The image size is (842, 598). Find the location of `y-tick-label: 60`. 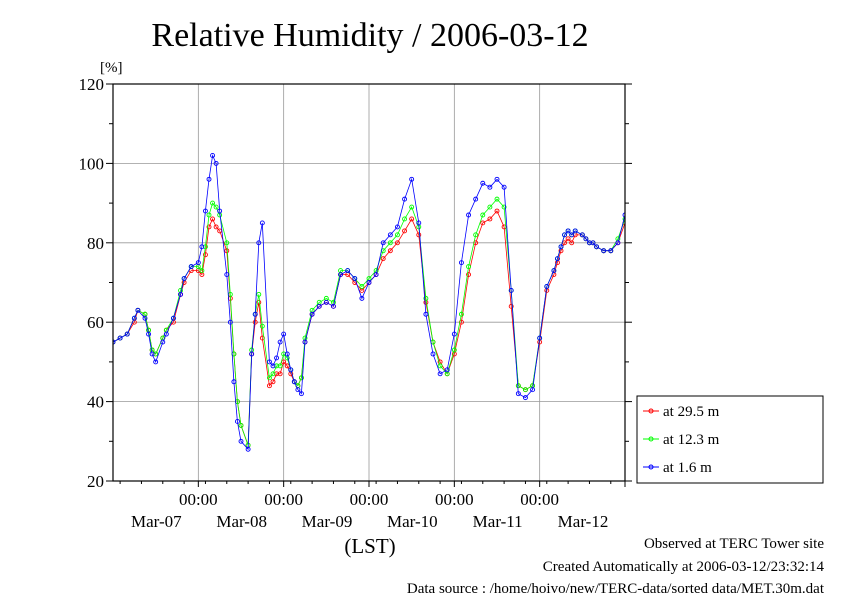

y-tick-label: 60 is located at coordinates (95, 322).